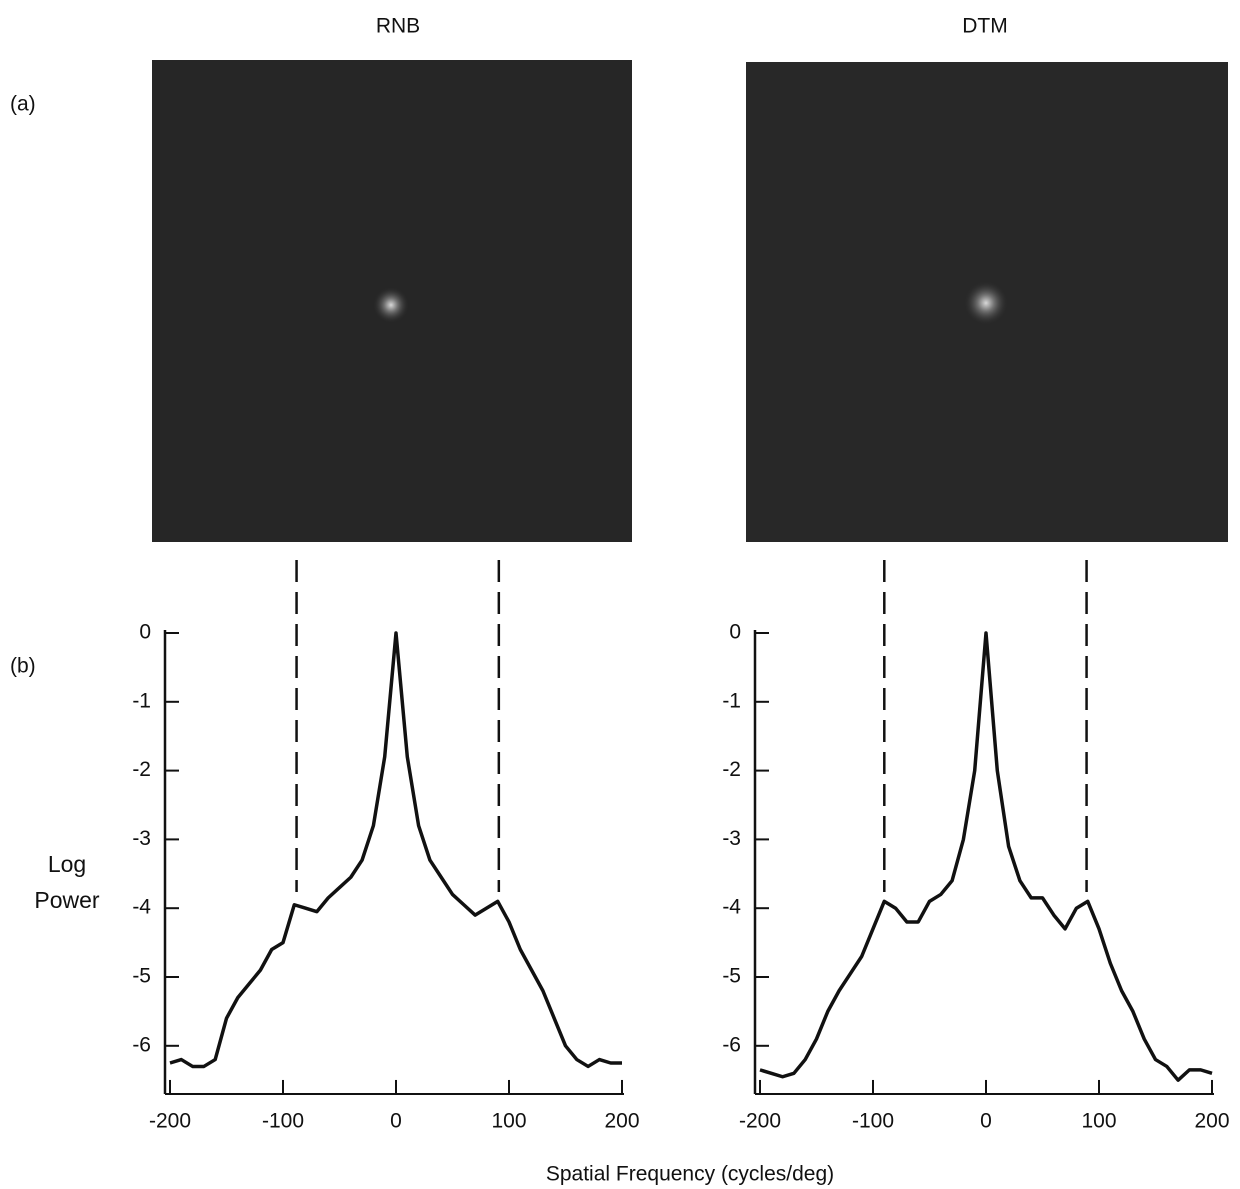  What do you see at coordinates (398, 26) in the screenshot?
I see `chart-title: RNB` at bounding box center [398, 26].